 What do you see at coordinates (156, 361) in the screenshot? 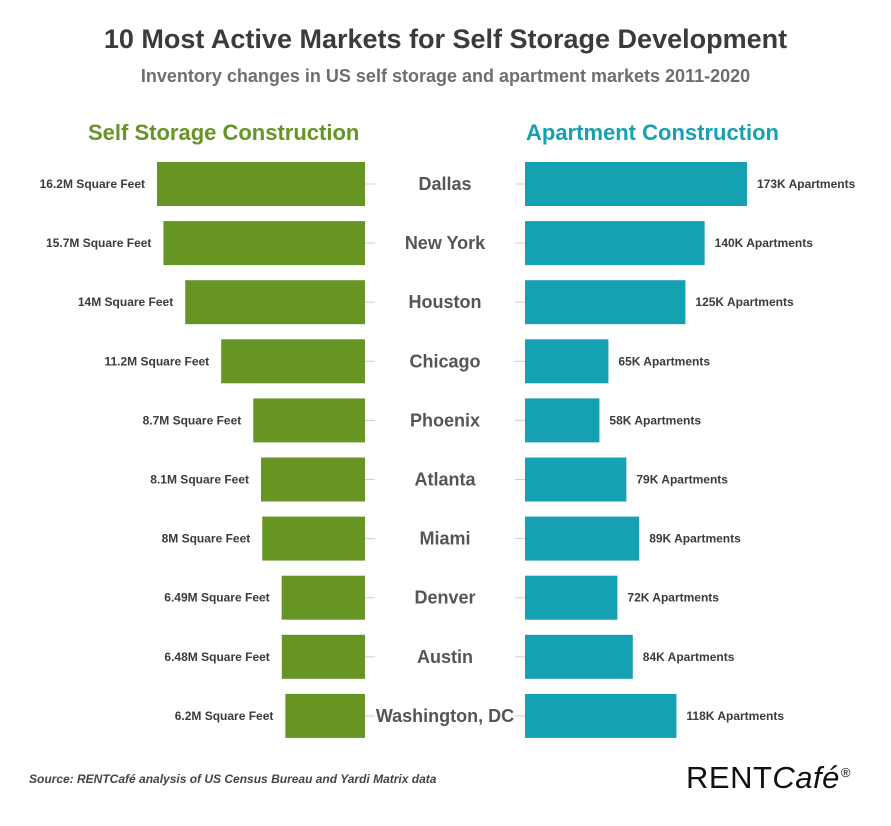
I see `self-storage-value-label: 11.2M Square Feet` at bounding box center [156, 361].